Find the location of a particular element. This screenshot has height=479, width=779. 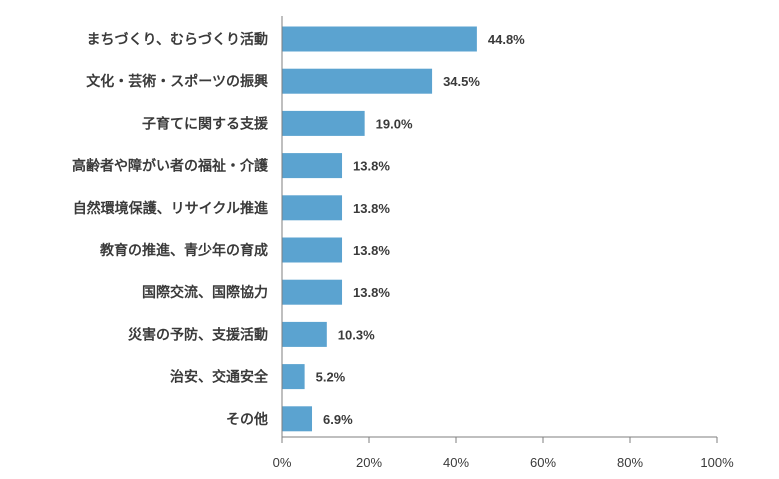

category-label: 治安、交通安全 is located at coordinates (219, 377).